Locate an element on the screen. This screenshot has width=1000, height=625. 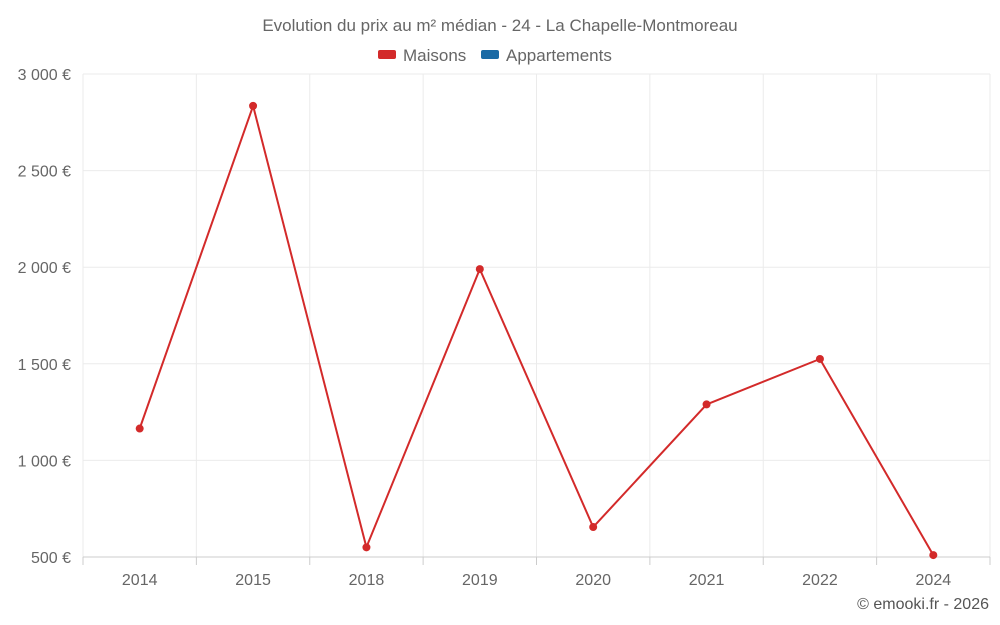
data-point-maisons-2022 is located at coordinates (819, 358).